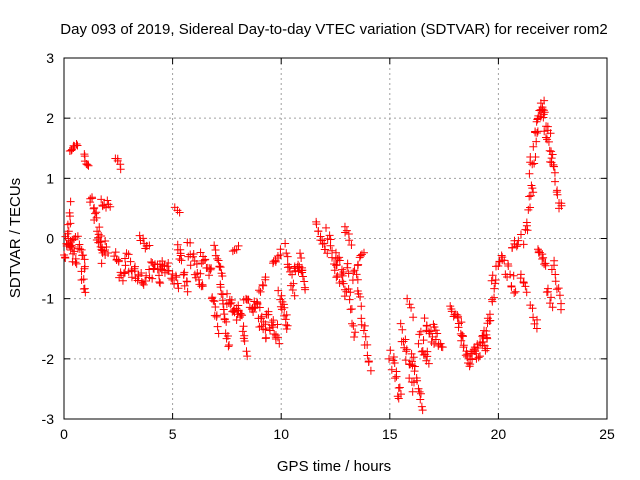 The width and height of the screenshot is (640, 480). Describe the element at coordinates (334, 466) in the screenshot. I see `x-axis-label: GPS time / hours` at that location.